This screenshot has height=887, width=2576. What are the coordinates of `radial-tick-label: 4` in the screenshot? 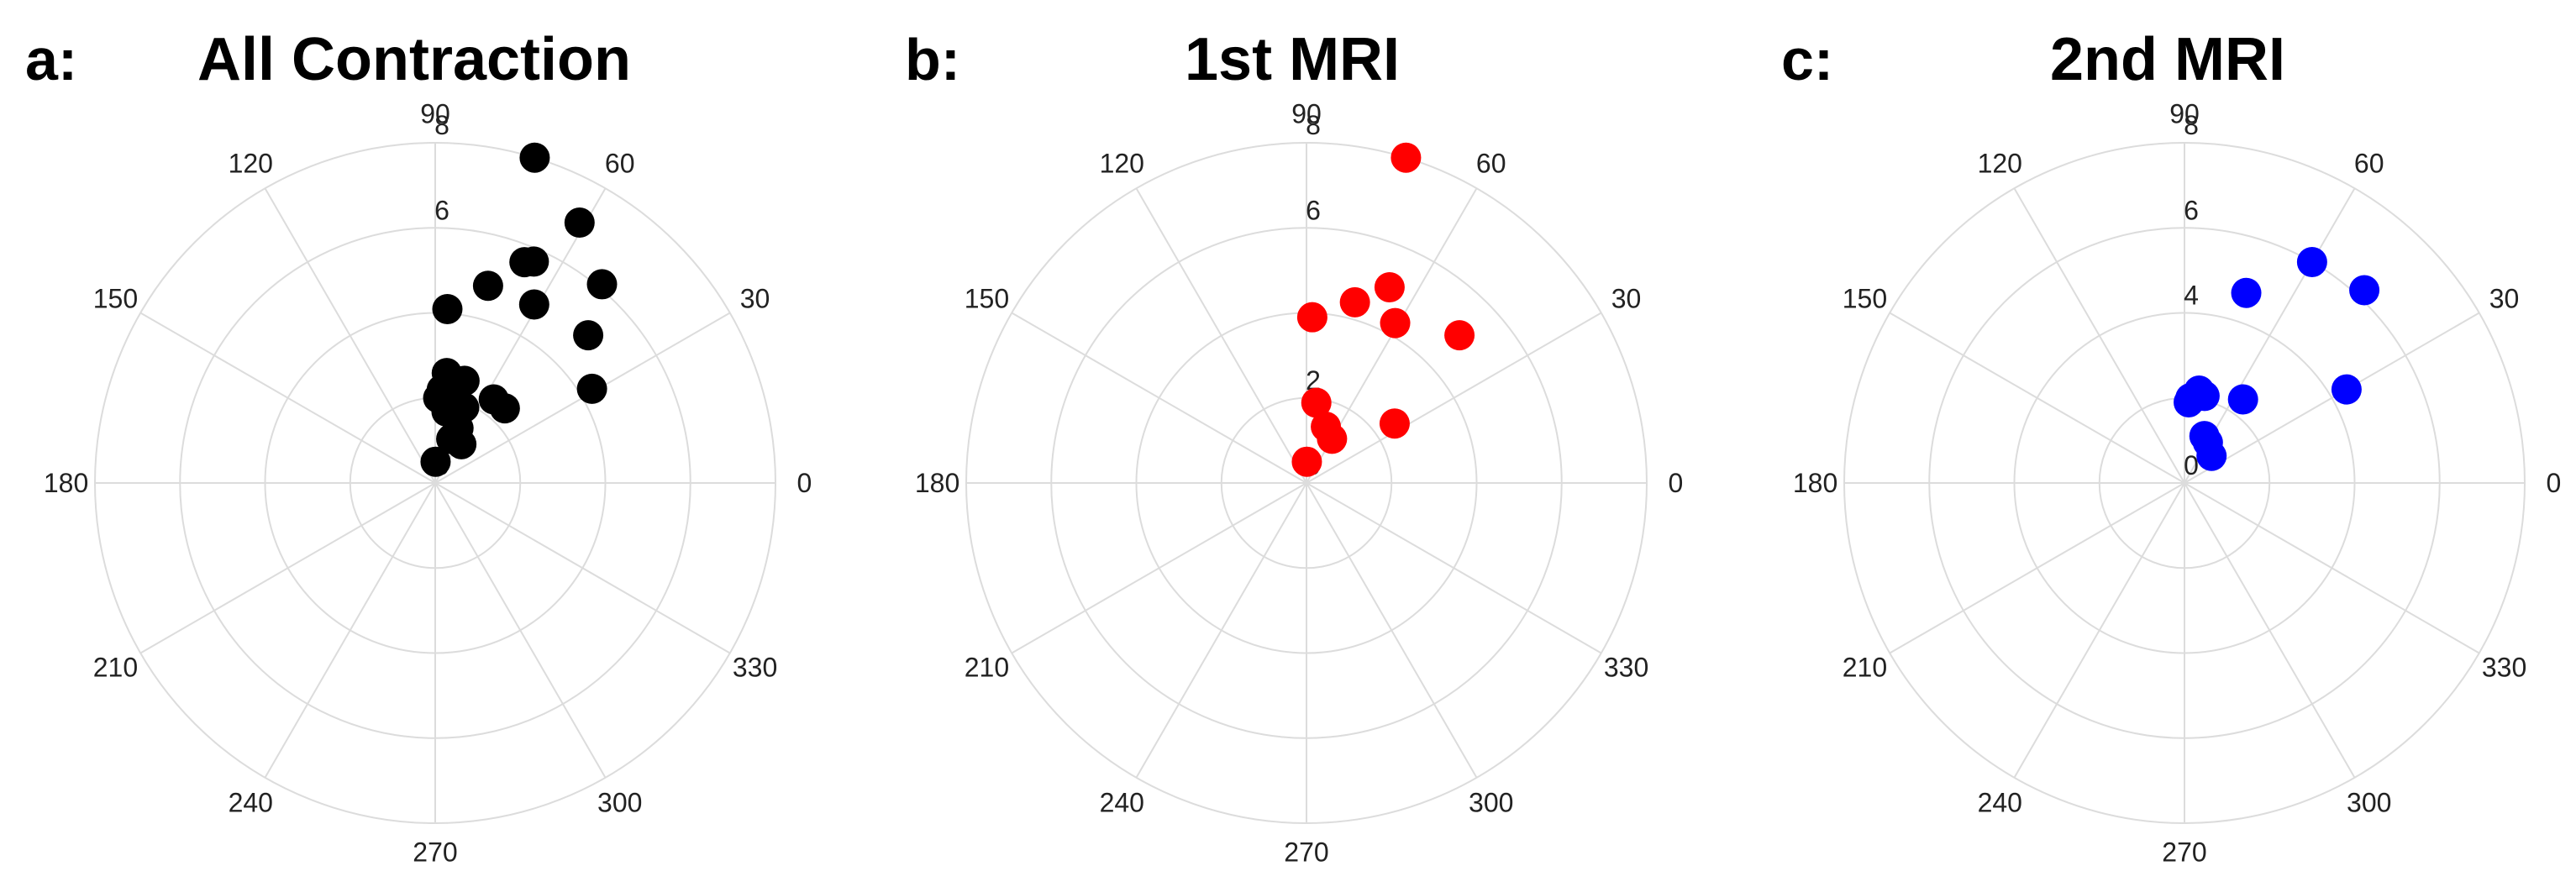 It's located at (2191, 296).